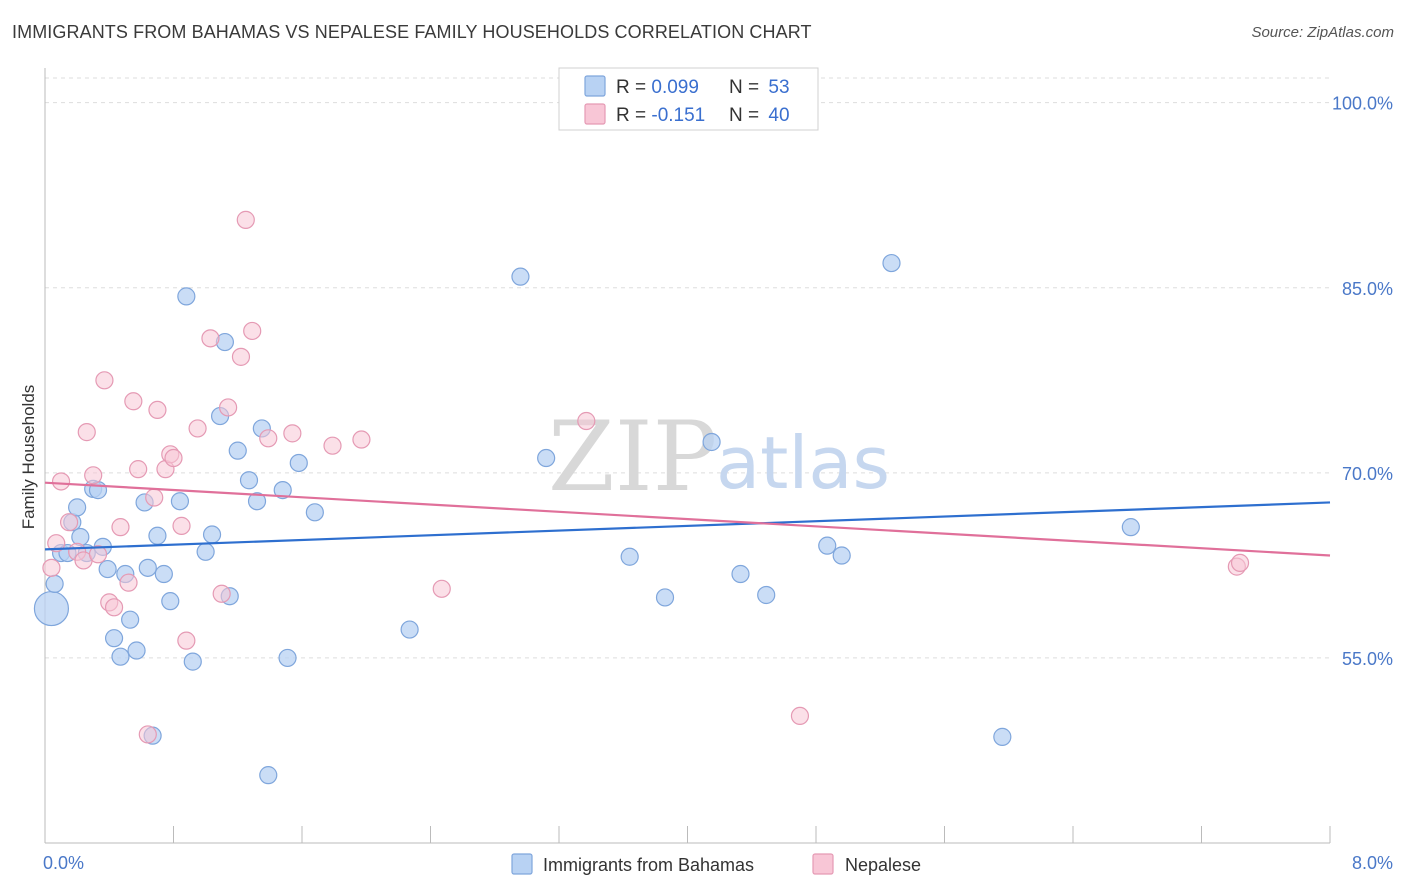 The height and width of the screenshot is (892, 1406). I want to click on series-legend: Immigrants from Bahamas Nepalese, so click(716, 864).